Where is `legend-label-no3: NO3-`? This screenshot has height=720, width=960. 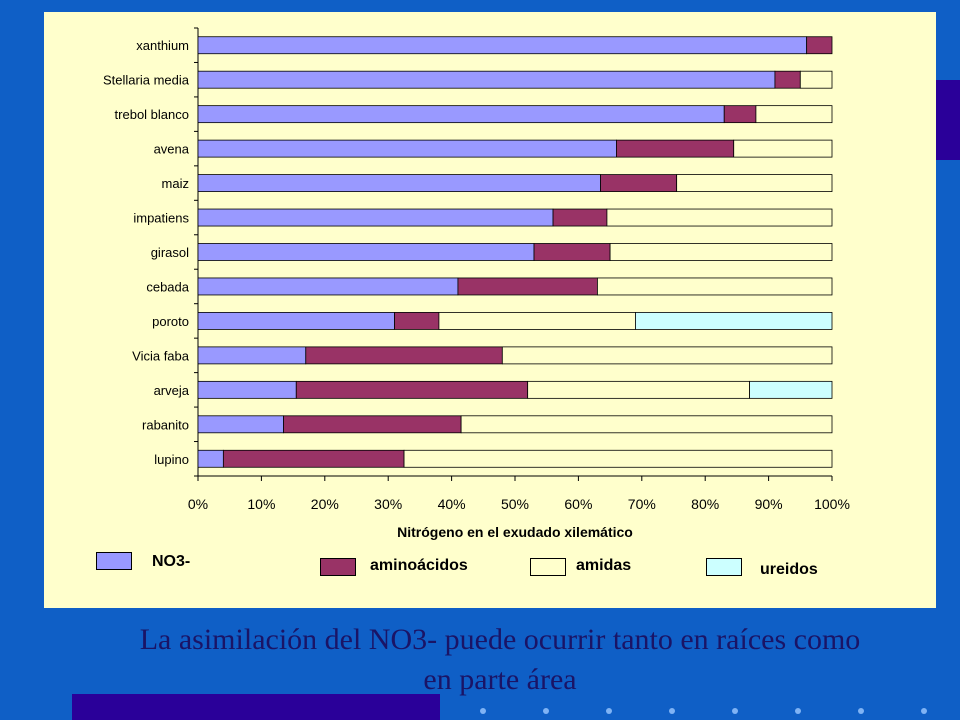 legend-label-no3: NO3- is located at coordinates (171, 561).